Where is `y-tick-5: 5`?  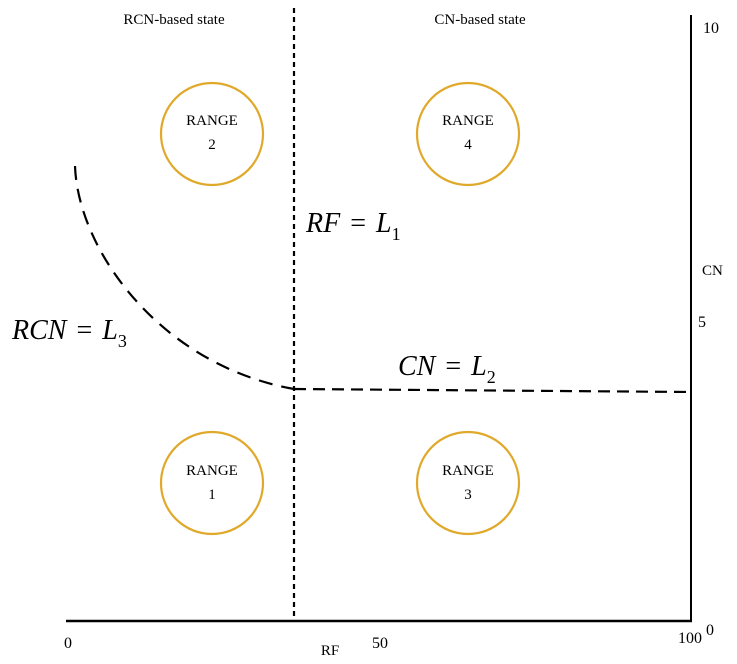
y-tick-5: 5 is located at coordinates (702, 322).